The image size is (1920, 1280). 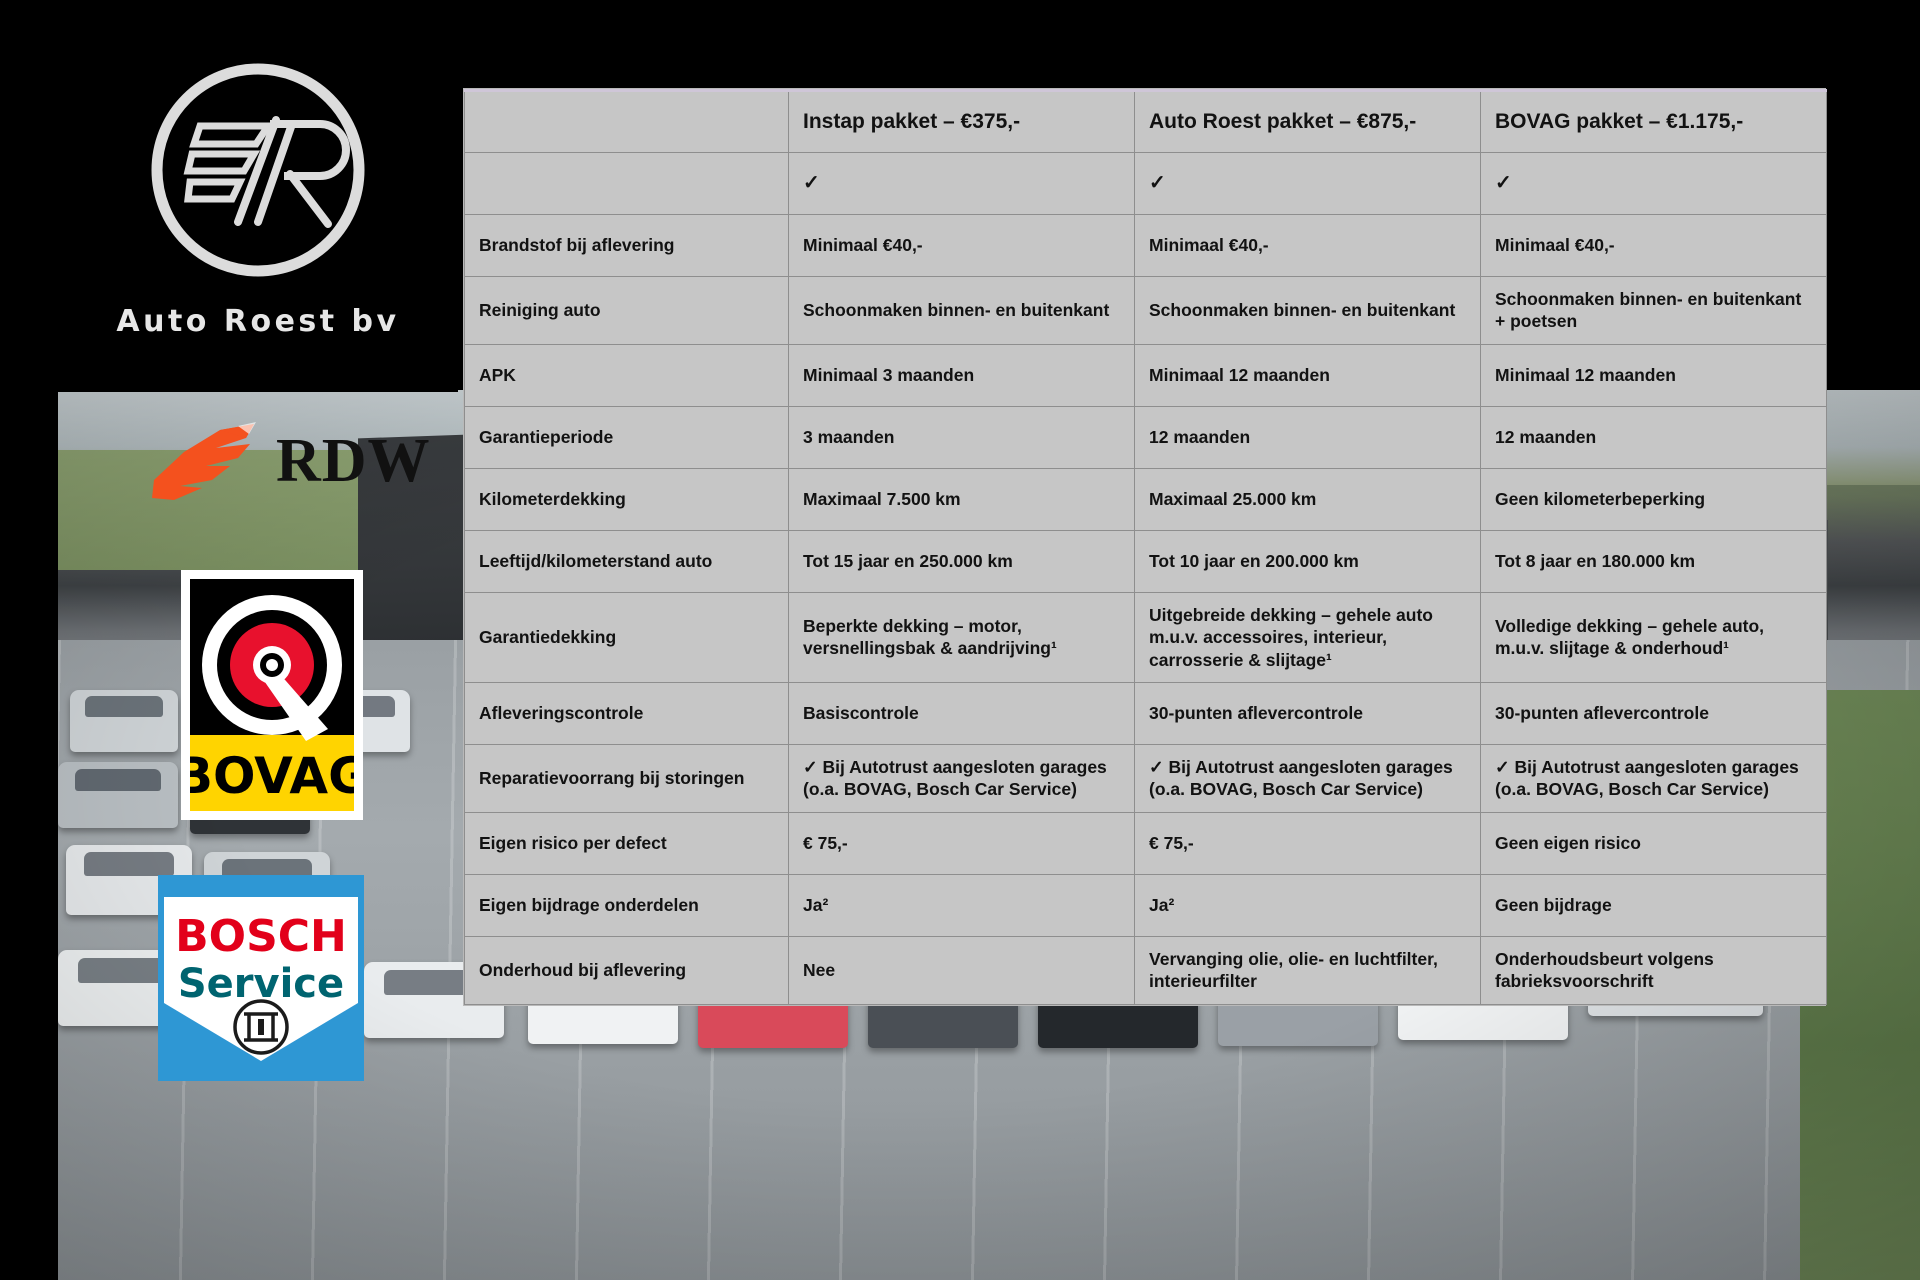 I want to click on cell-instap: Nee, so click(x=961, y=970).